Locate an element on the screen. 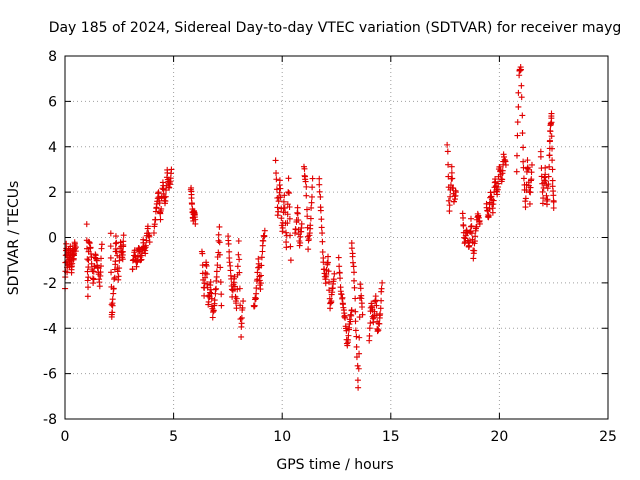 The height and width of the screenshot is (480, 640). y-tick-label: -6 is located at coordinates (50, 375).